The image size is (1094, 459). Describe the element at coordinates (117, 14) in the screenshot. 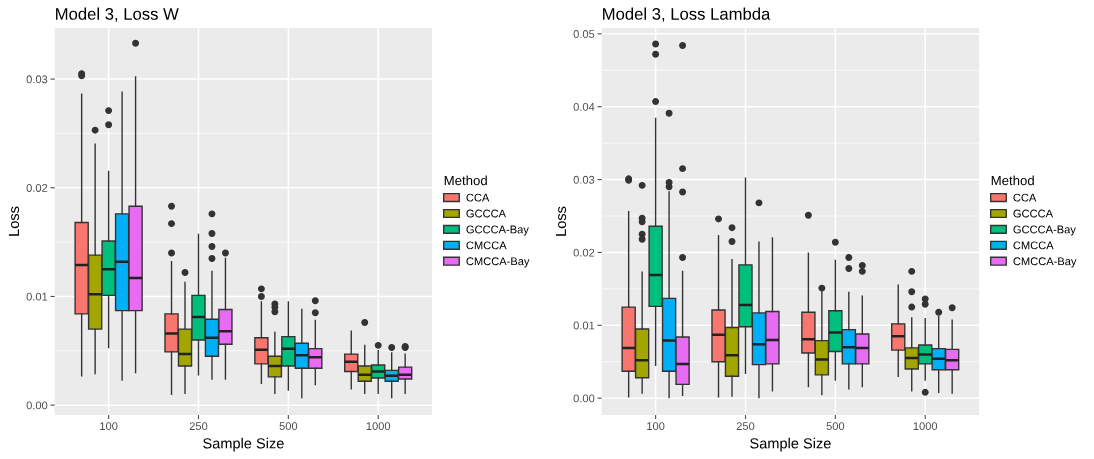

I see `chart-title: Model 3, Loss W` at that location.